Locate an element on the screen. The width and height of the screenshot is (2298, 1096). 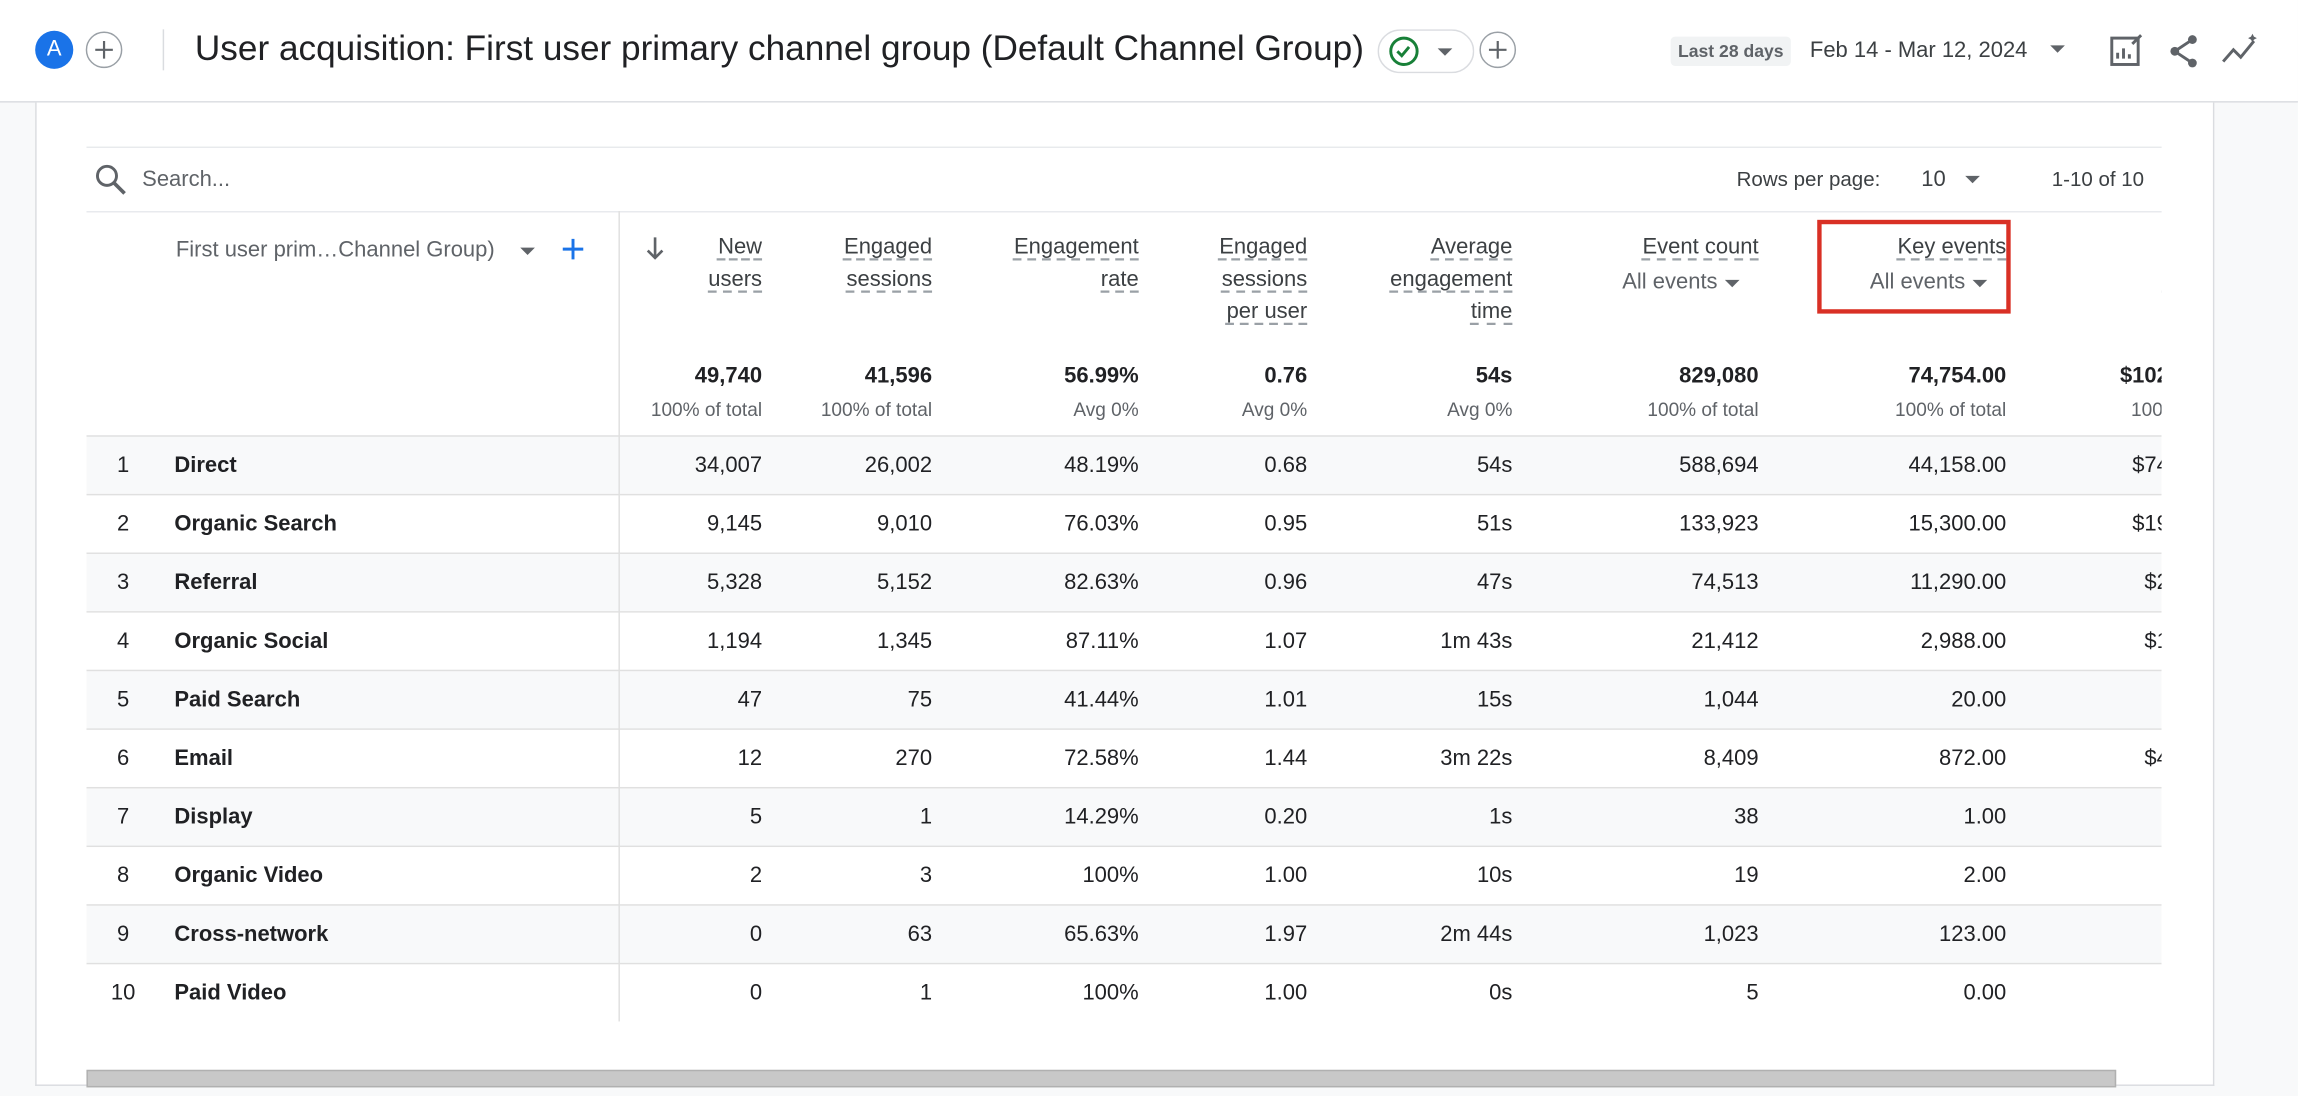
metric-value: 0 is located at coordinates (756, 993).